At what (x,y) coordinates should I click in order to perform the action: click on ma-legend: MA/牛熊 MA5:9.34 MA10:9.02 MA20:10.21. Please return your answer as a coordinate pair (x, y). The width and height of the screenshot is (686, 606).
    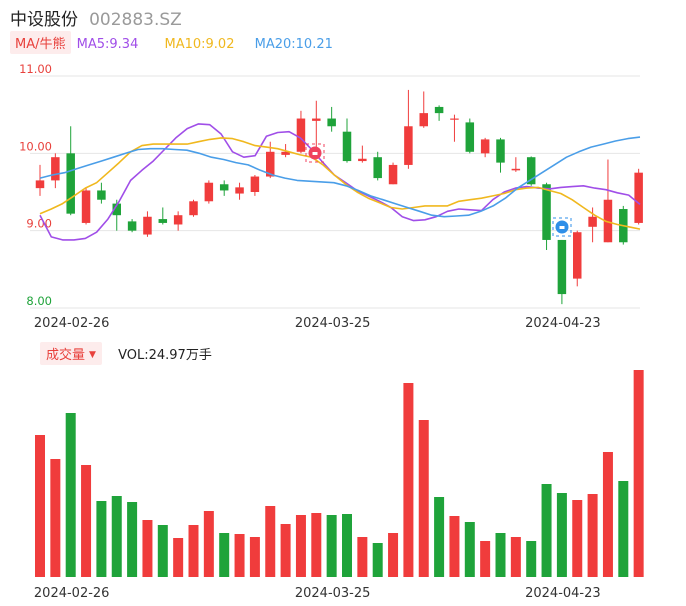
    Looking at the image, I should click on (171, 42).